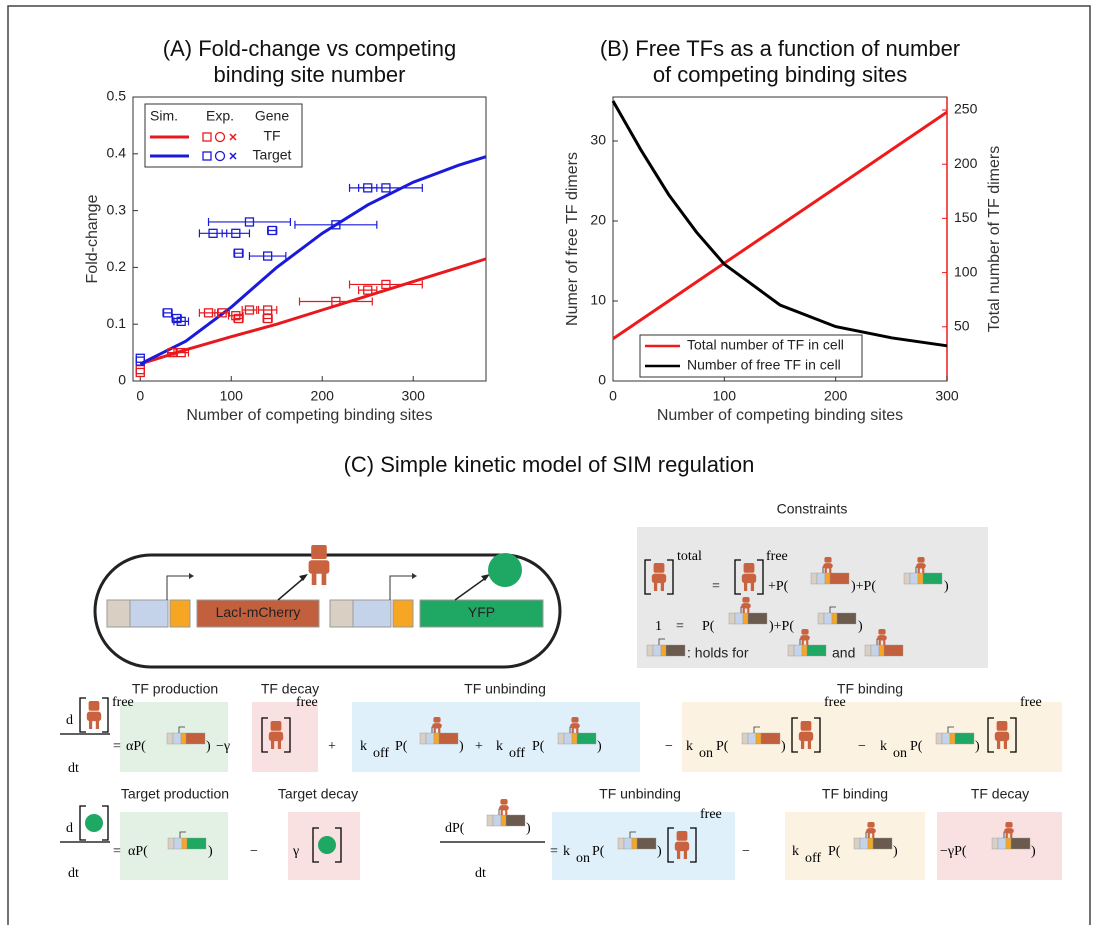 The image size is (1099, 925). What do you see at coordinates (140, 396) in the screenshot?
I see `x-tick-label: 0` at bounding box center [140, 396].